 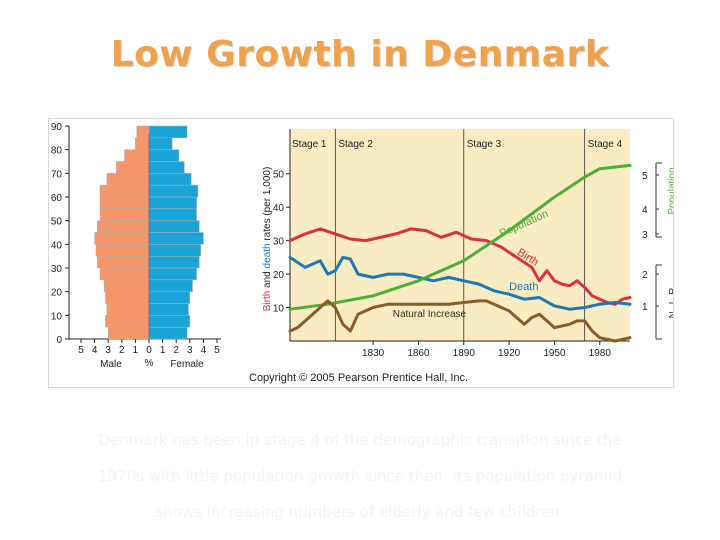 I want to click on pyramid-x-tick-label: 0, so click(x=149, y=350).